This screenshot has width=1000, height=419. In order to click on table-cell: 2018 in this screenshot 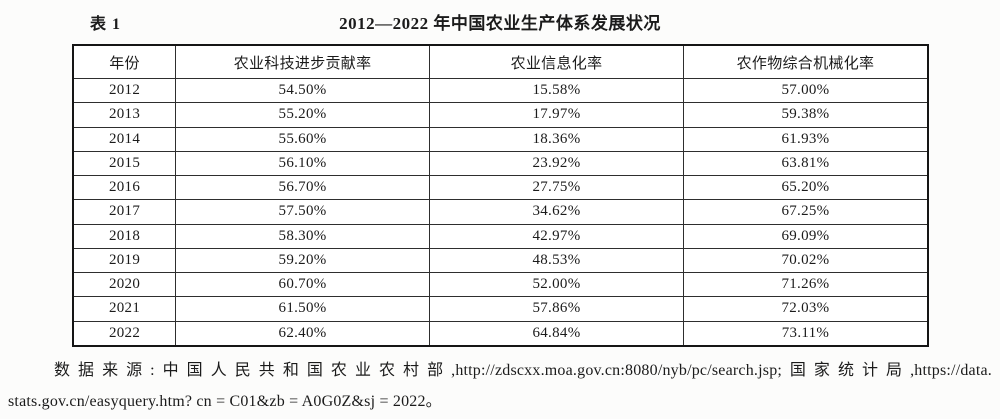, I will do `click(124, 236)`.